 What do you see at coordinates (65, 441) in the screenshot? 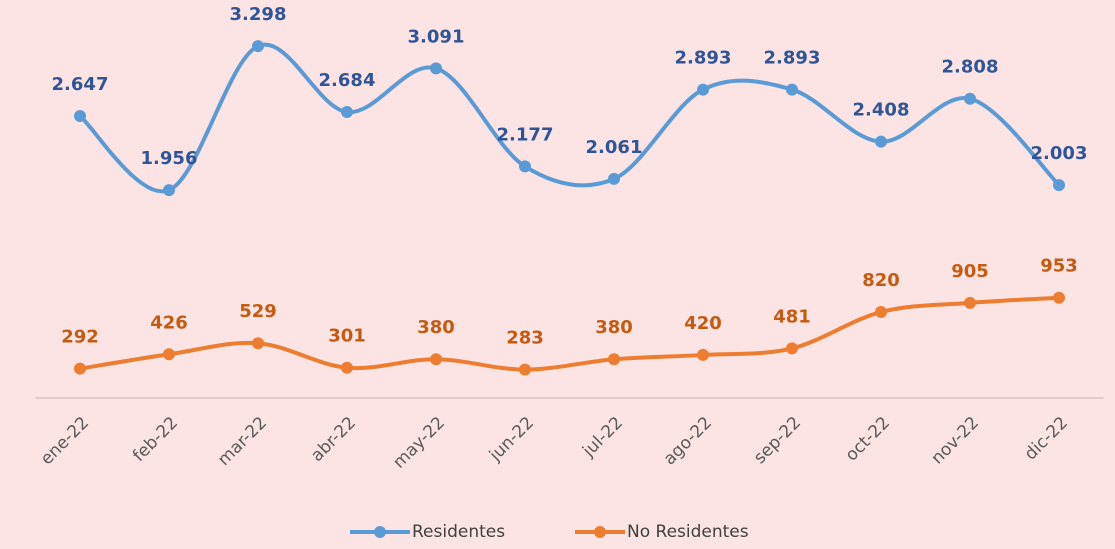
I see `x-tick-label: ene-22` at bounding box center [65, 441].